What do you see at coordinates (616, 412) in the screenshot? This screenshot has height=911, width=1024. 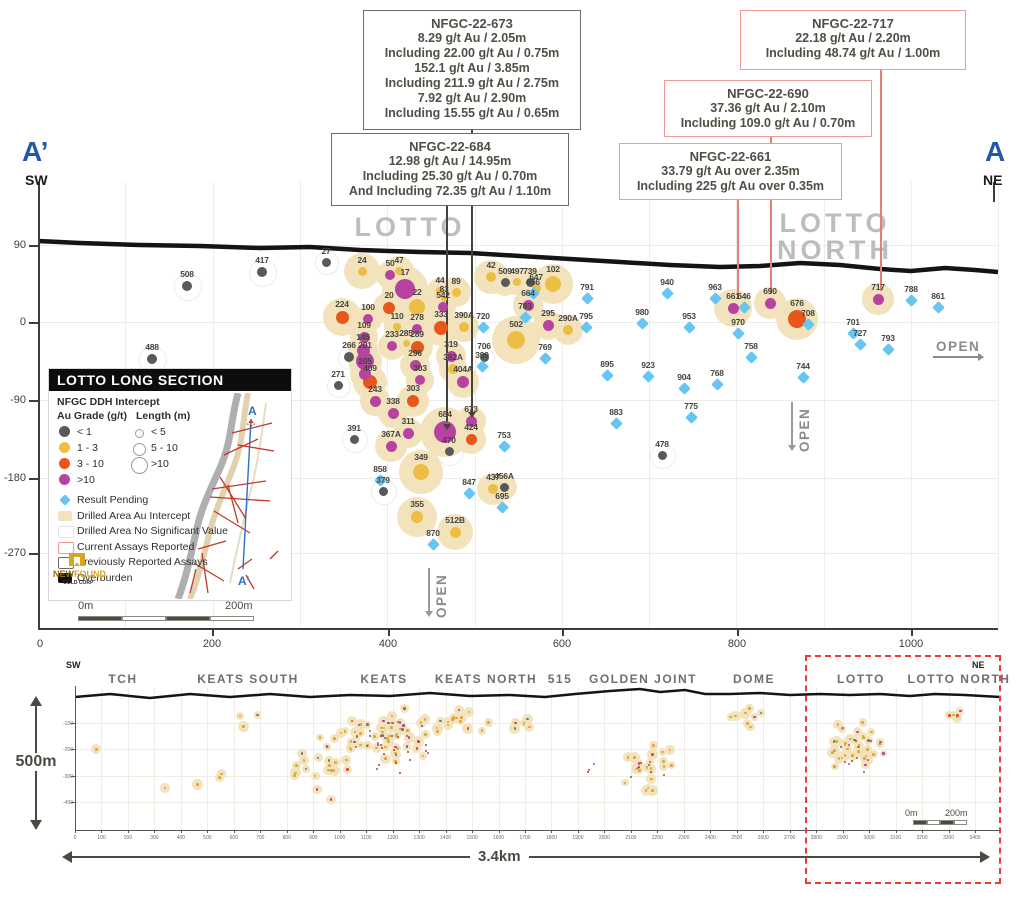 I see `intercept-label: 883` at bounding box center [616, 412].